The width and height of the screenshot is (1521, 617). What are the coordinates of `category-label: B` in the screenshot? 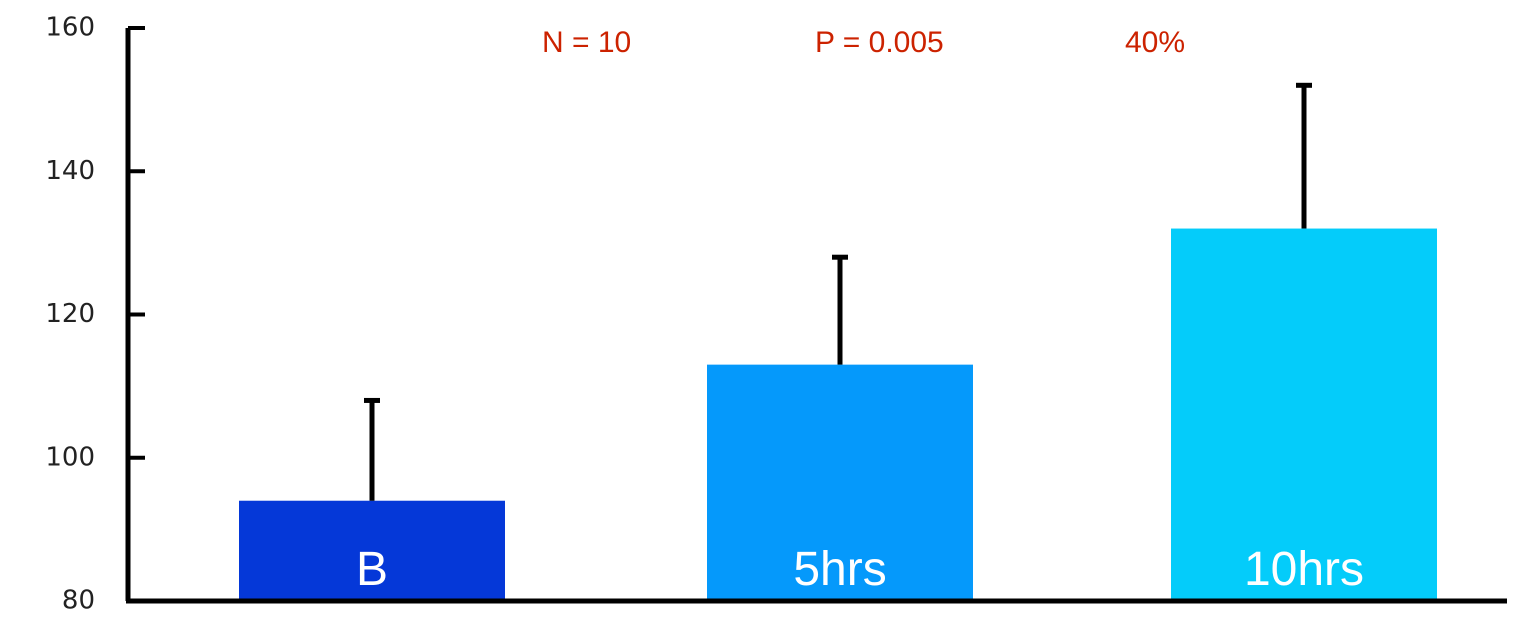 It's located at (372, 569).